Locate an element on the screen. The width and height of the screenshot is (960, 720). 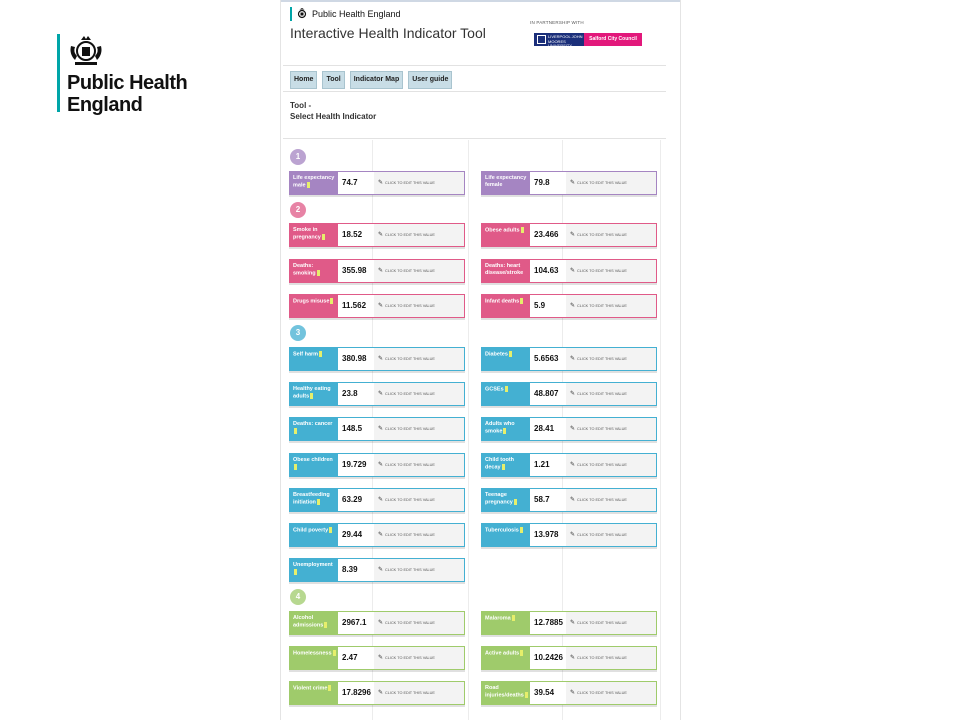
indicator-name: Self harm is located at coordinates (314, 359).